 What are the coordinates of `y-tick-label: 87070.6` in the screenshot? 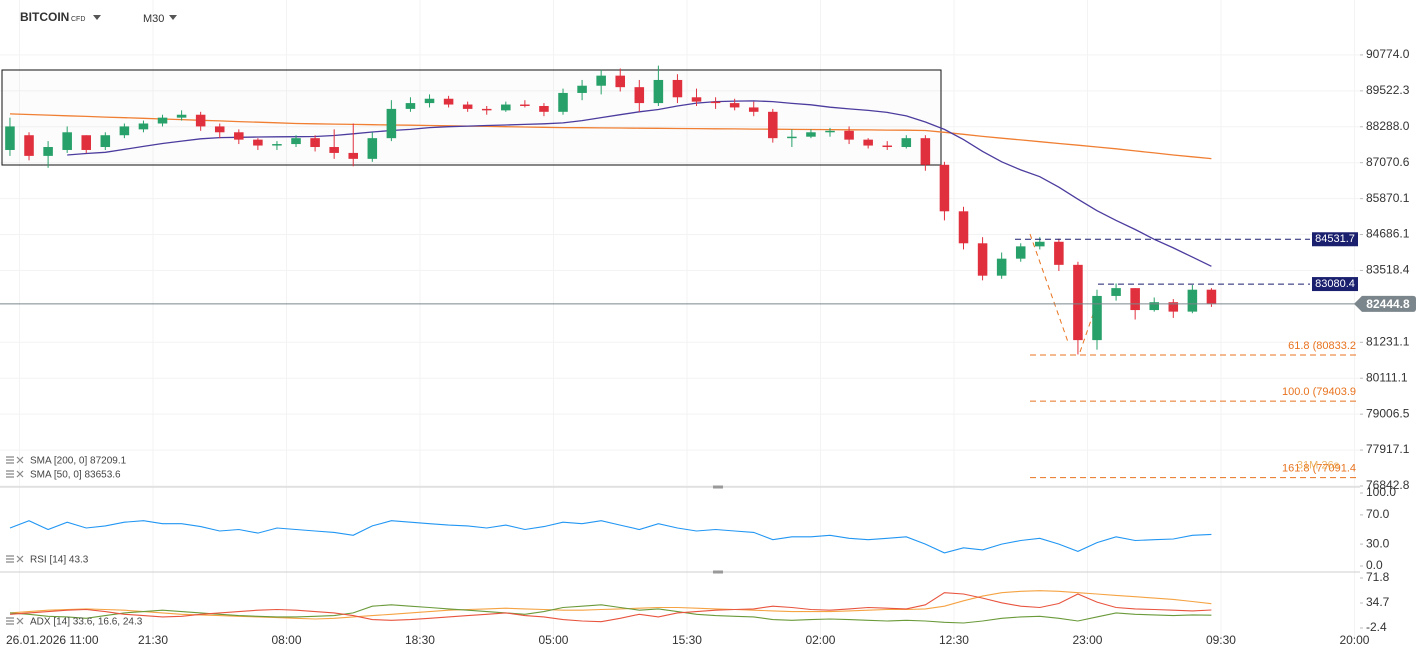 It's located at (1388, 162).